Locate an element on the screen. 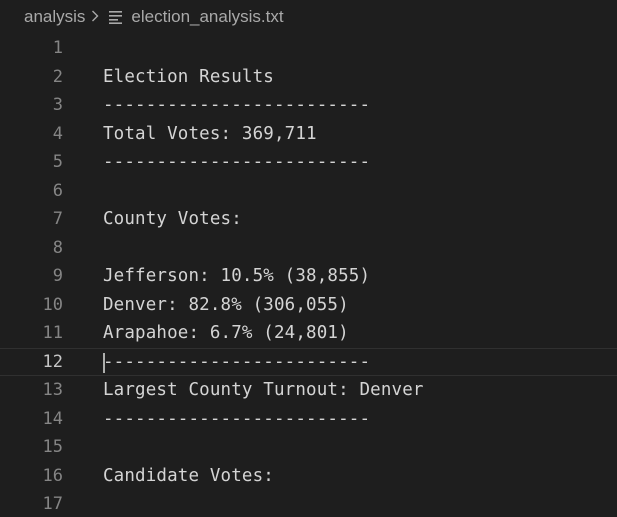 The image size is (617, 517). code-line: 9 Jefferson: 10.5% (38,855) is located at coordinates (308, 276).